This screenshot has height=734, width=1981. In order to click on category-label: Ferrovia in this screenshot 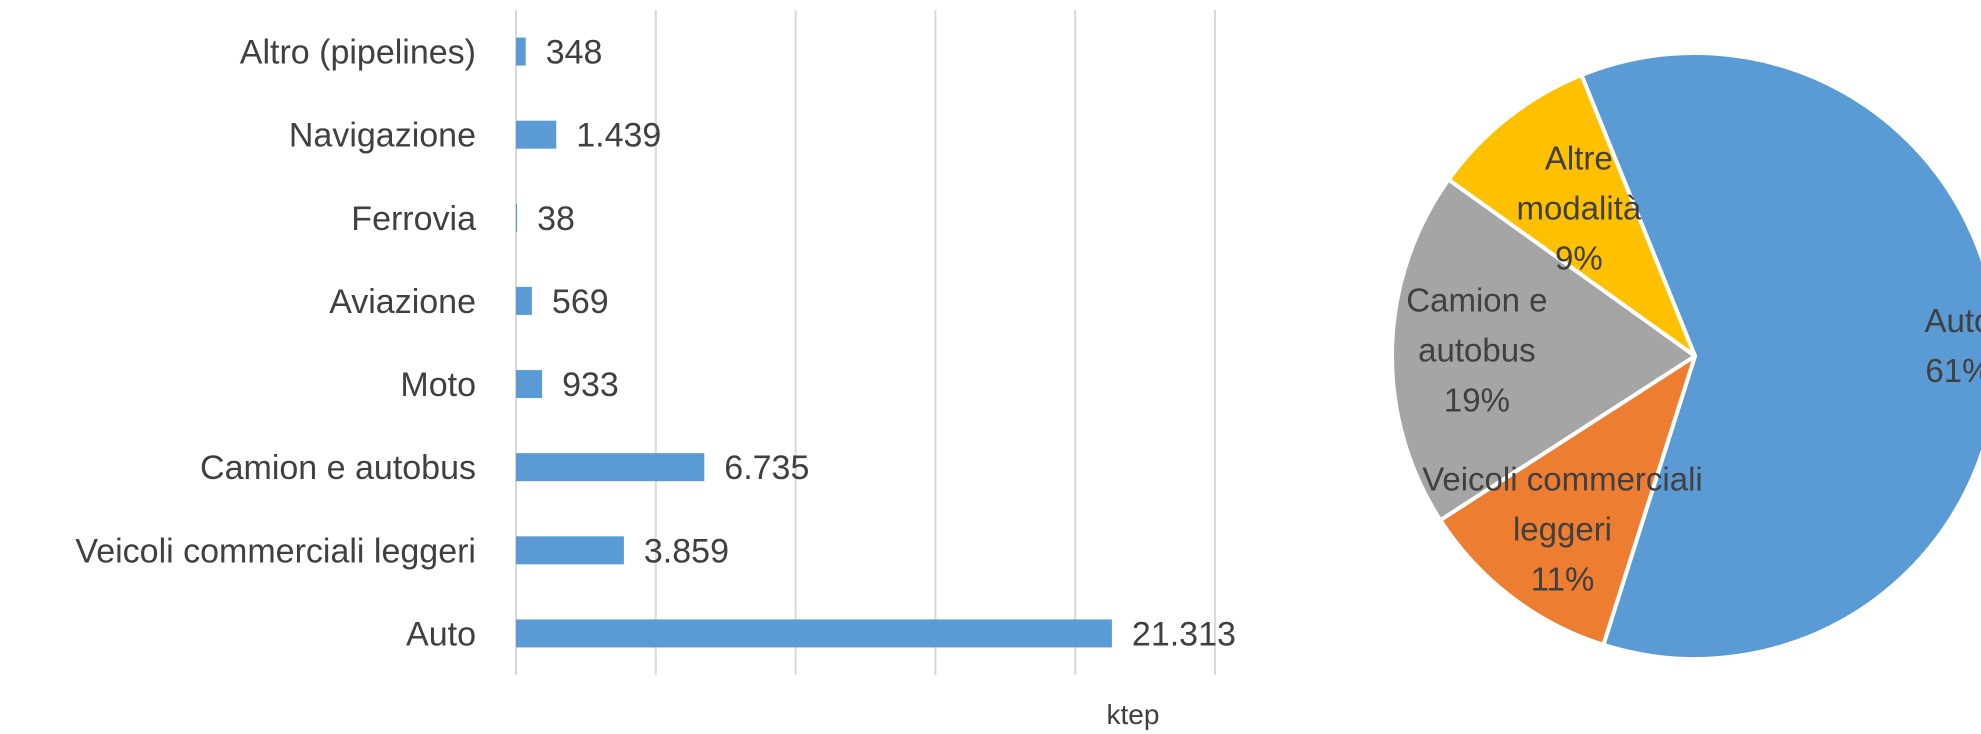, I will do `click(413, 219)`.